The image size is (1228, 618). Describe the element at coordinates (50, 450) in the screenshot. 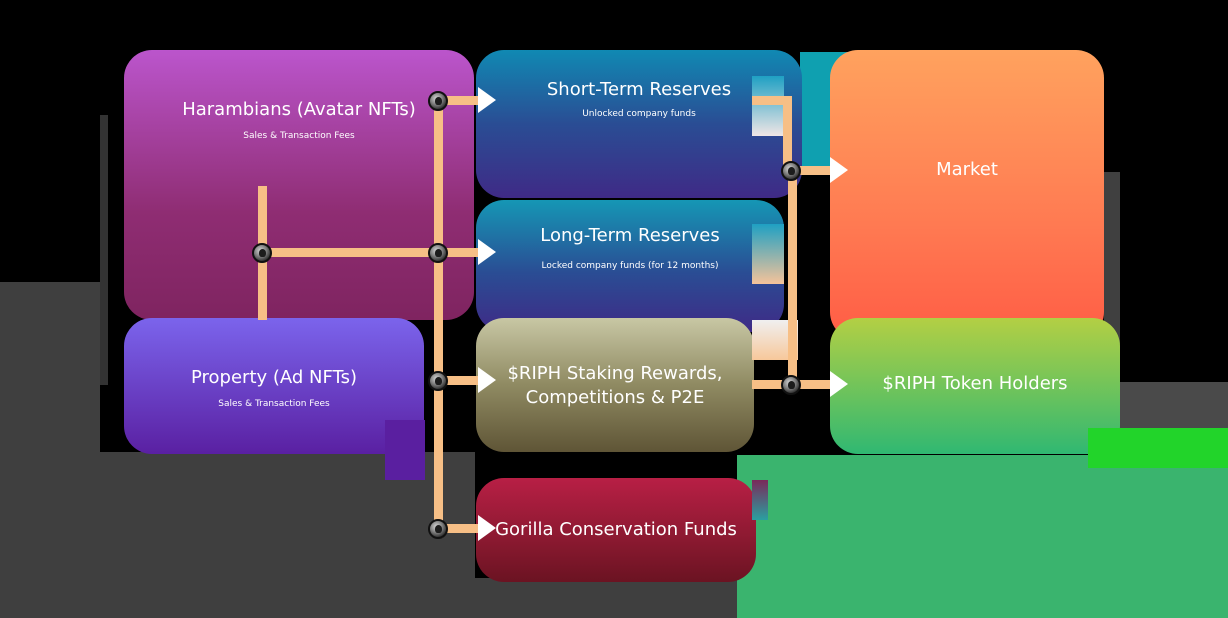

I see `backdrop-block-left` at that location.